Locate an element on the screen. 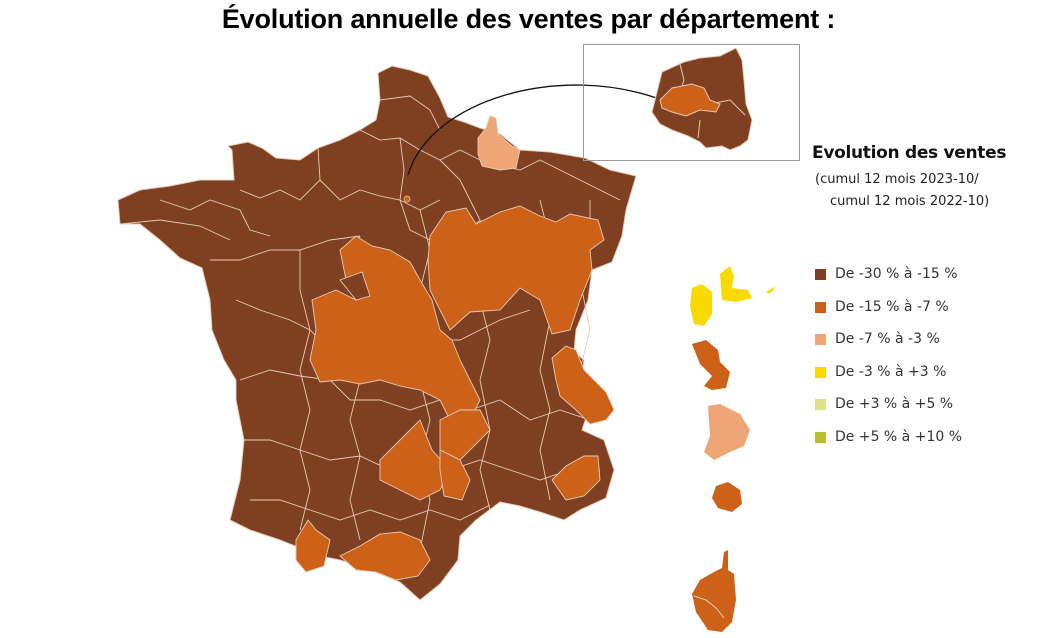 The image size is (1057, 638). martinique is located at coordinates (711, 365).